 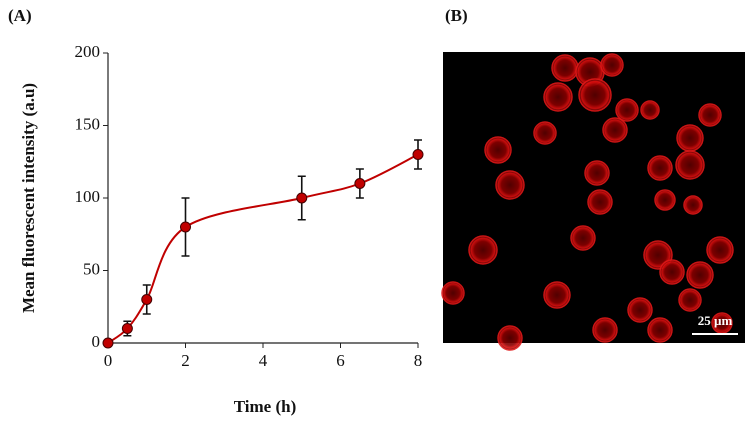 I want to click on x-tick-label: 4, so click(x=263, y=360).